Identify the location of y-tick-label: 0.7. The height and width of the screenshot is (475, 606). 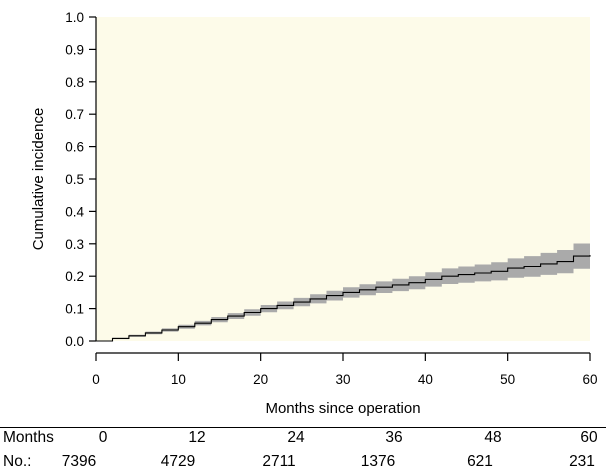
(74, 114).